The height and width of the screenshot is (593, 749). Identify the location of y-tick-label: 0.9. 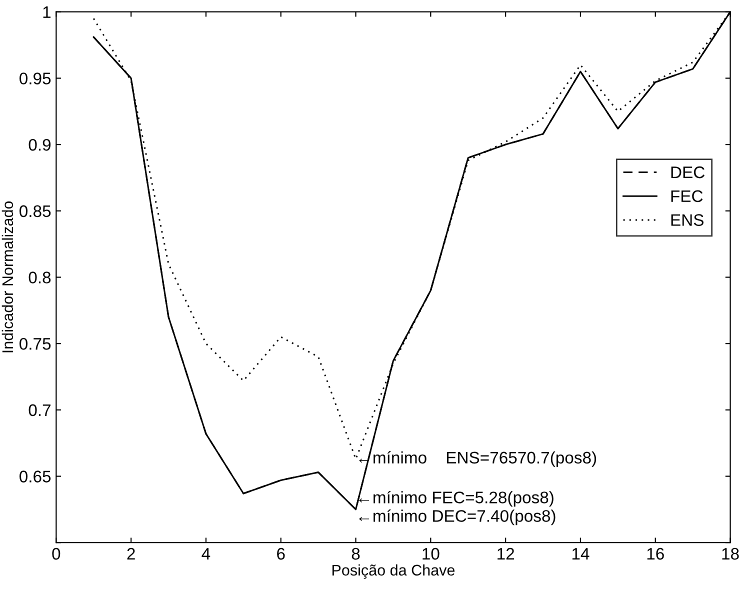
(39, 144).